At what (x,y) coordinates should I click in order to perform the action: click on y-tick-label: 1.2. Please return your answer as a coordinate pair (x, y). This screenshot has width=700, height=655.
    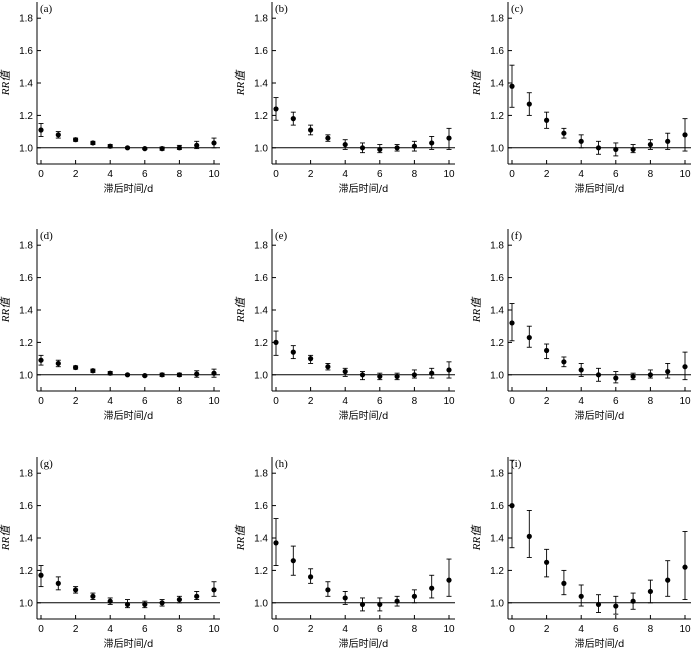
    Looking at the image, I should click on (497, 571).